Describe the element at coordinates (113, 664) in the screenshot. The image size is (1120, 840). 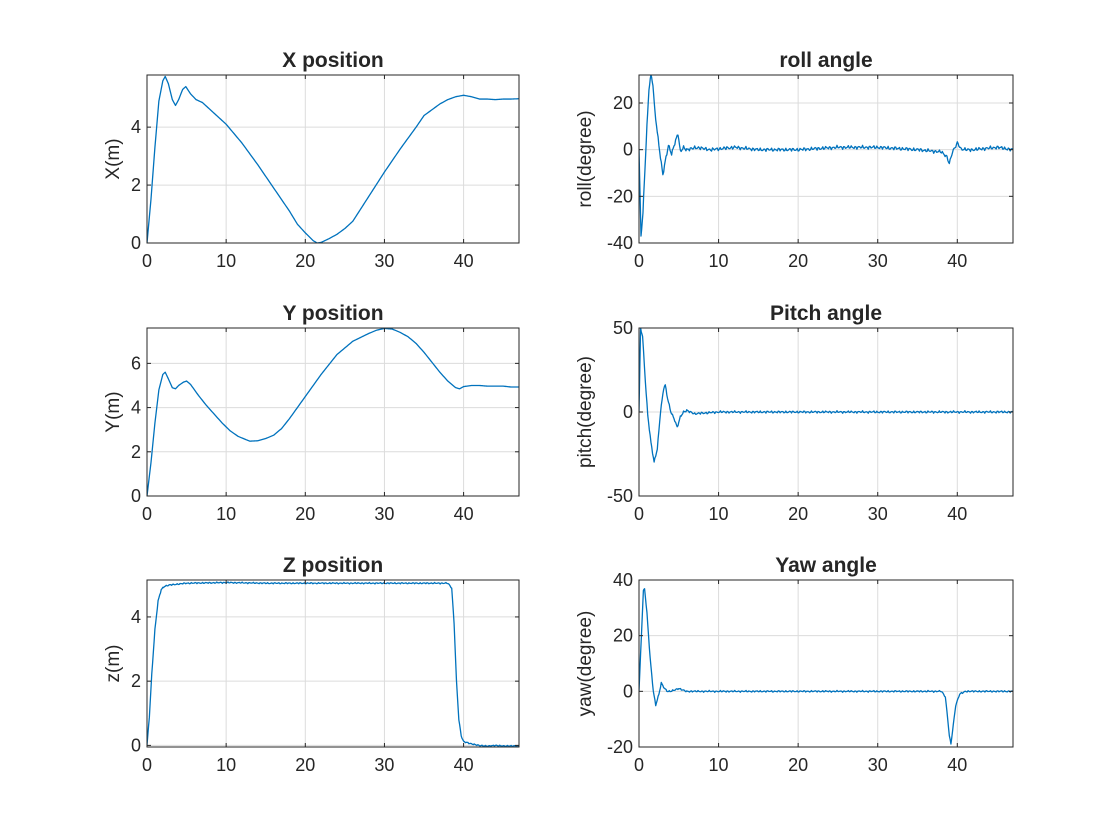
I see `y-axis-label: z(m)` at that location.